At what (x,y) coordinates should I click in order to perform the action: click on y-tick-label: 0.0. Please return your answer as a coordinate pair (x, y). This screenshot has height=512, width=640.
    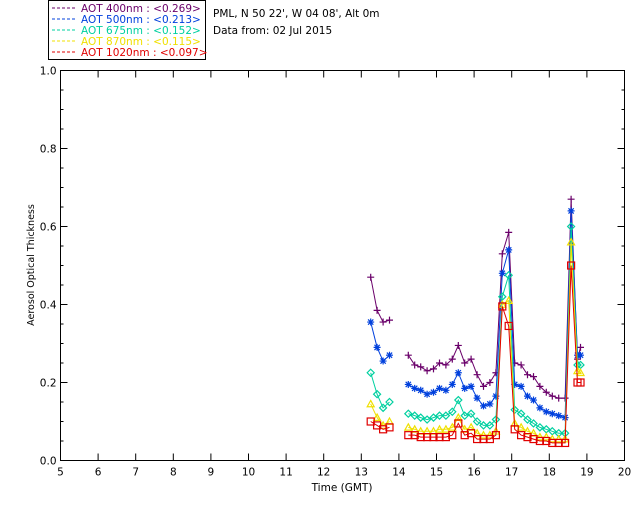
    Looking at the image, I should click on (48, 462).